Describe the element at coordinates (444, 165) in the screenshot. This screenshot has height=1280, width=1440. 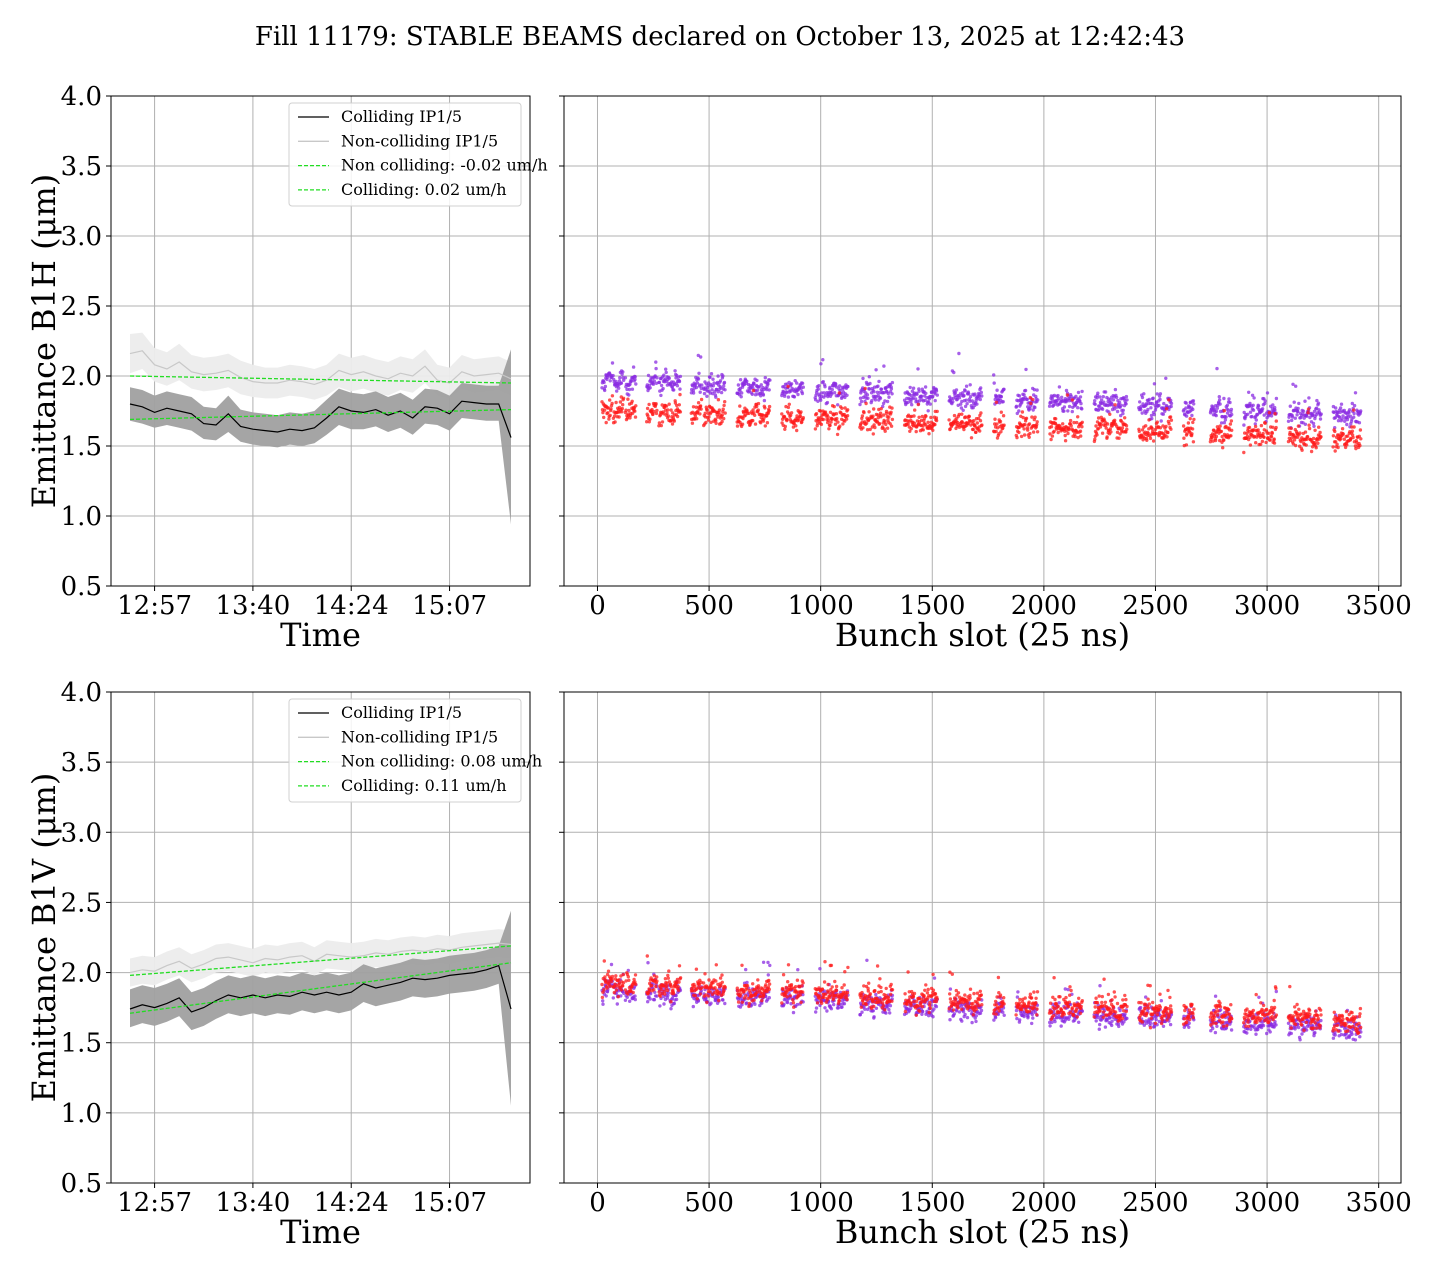
I see `legend-entry: Non colliding: -0.02 um/h` at that location.